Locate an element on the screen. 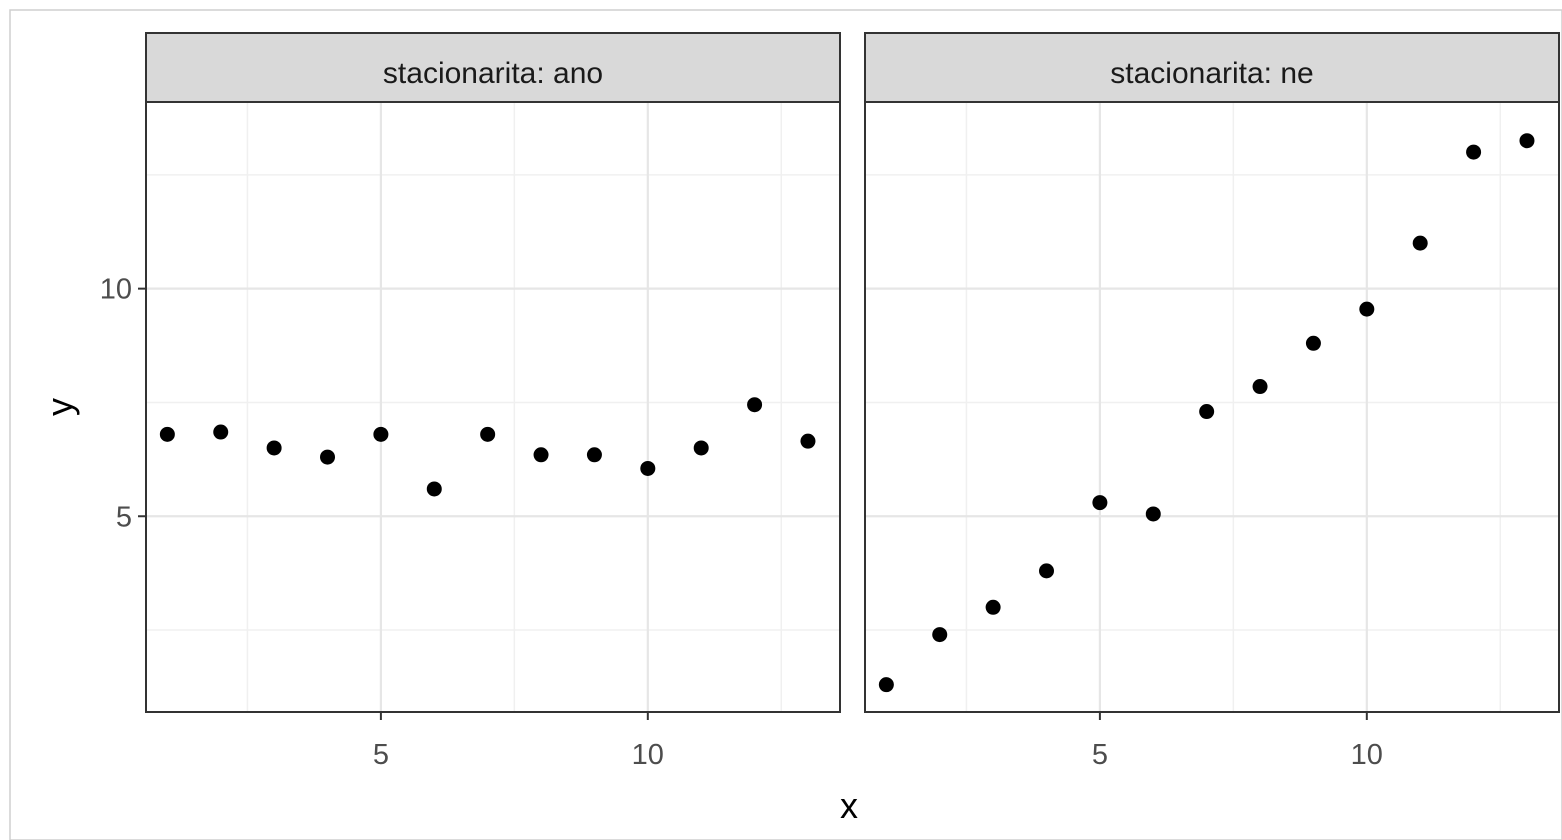 The height and width of the screenshot is (840, 1562). y-tick-label: 5 is located at coordinates (124, 517).